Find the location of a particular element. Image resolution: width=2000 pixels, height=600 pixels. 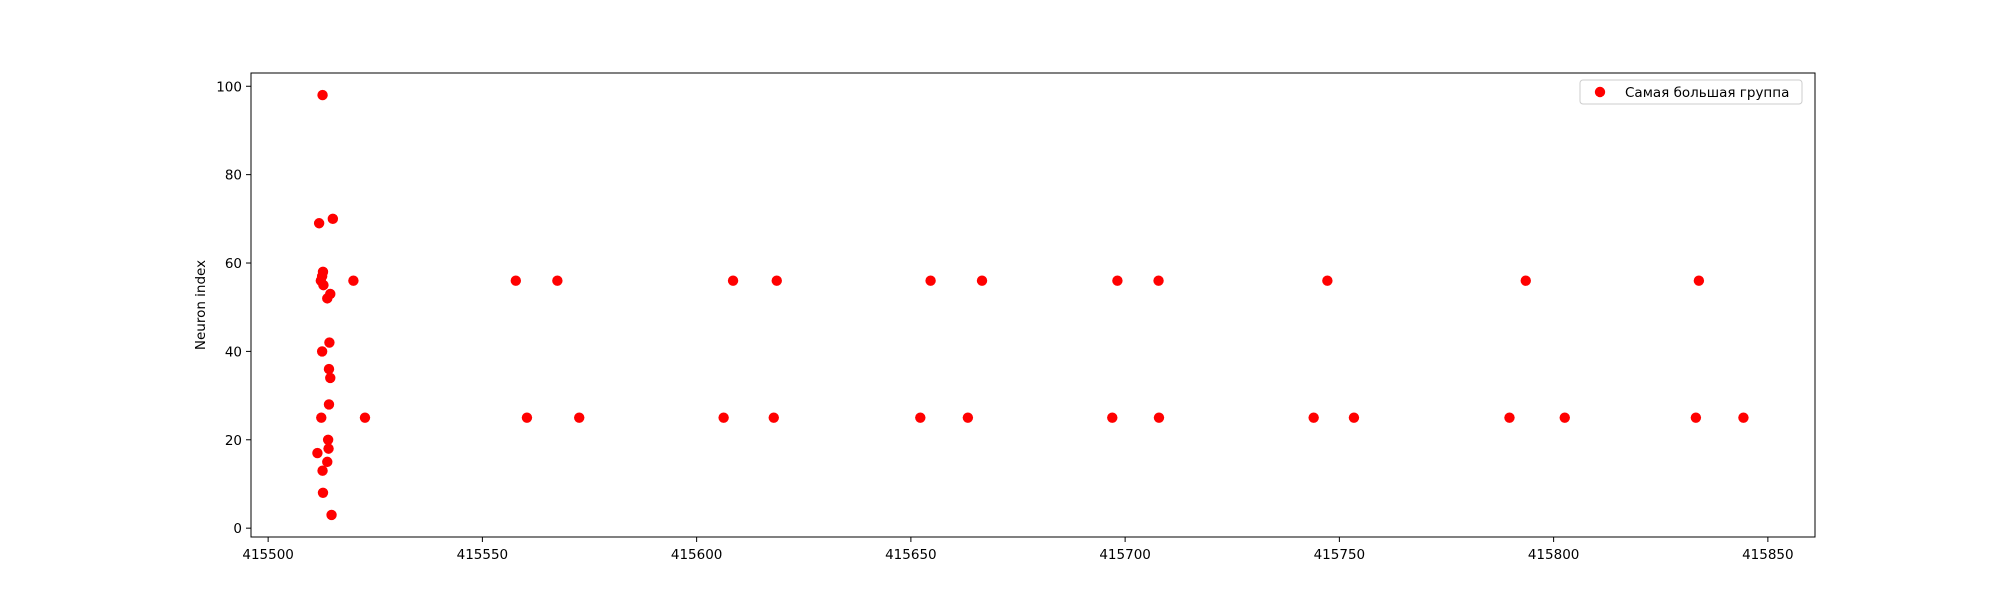

legend-box is located at coordinates (1691, 92).